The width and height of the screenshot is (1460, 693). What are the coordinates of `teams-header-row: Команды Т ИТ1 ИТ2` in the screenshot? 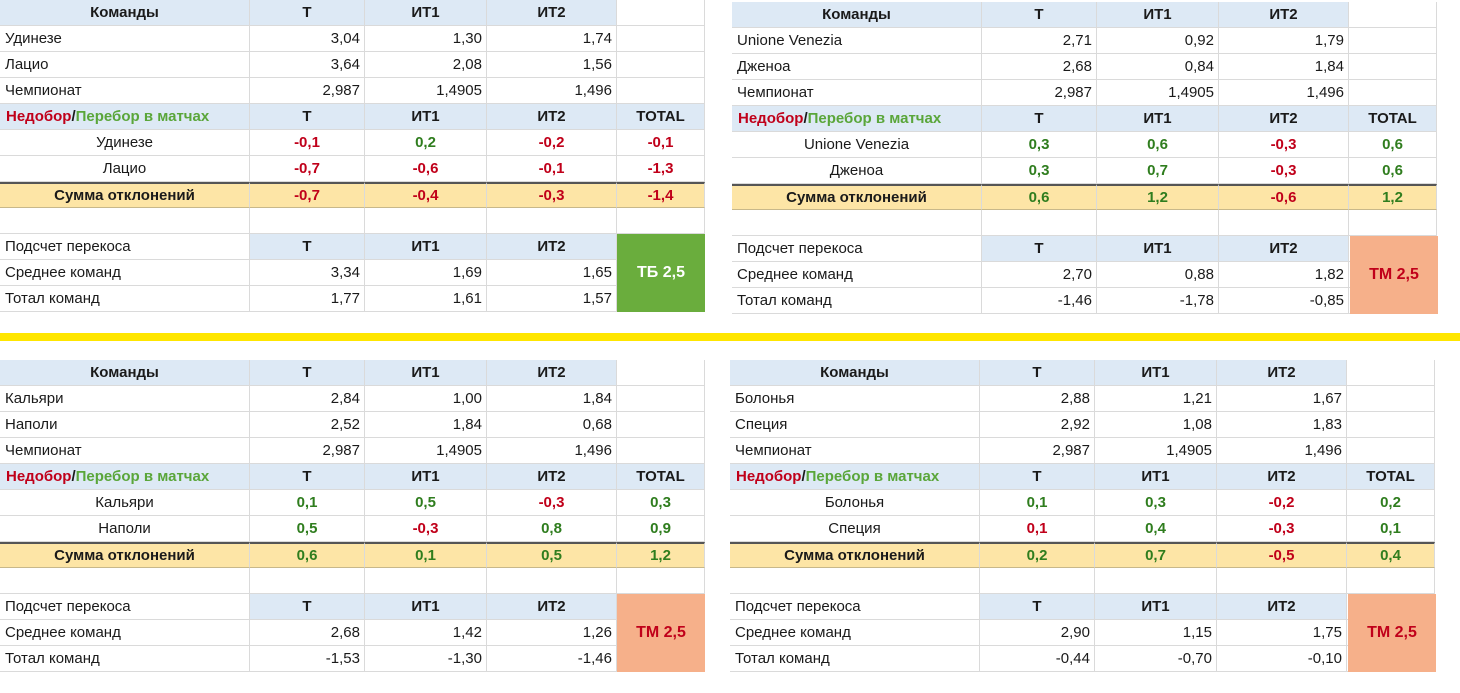 It's located at (1083, 373).